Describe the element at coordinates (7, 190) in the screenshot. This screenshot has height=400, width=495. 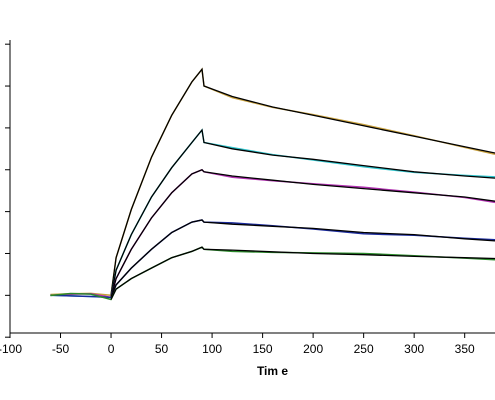
I see `y-ticks` at that location.